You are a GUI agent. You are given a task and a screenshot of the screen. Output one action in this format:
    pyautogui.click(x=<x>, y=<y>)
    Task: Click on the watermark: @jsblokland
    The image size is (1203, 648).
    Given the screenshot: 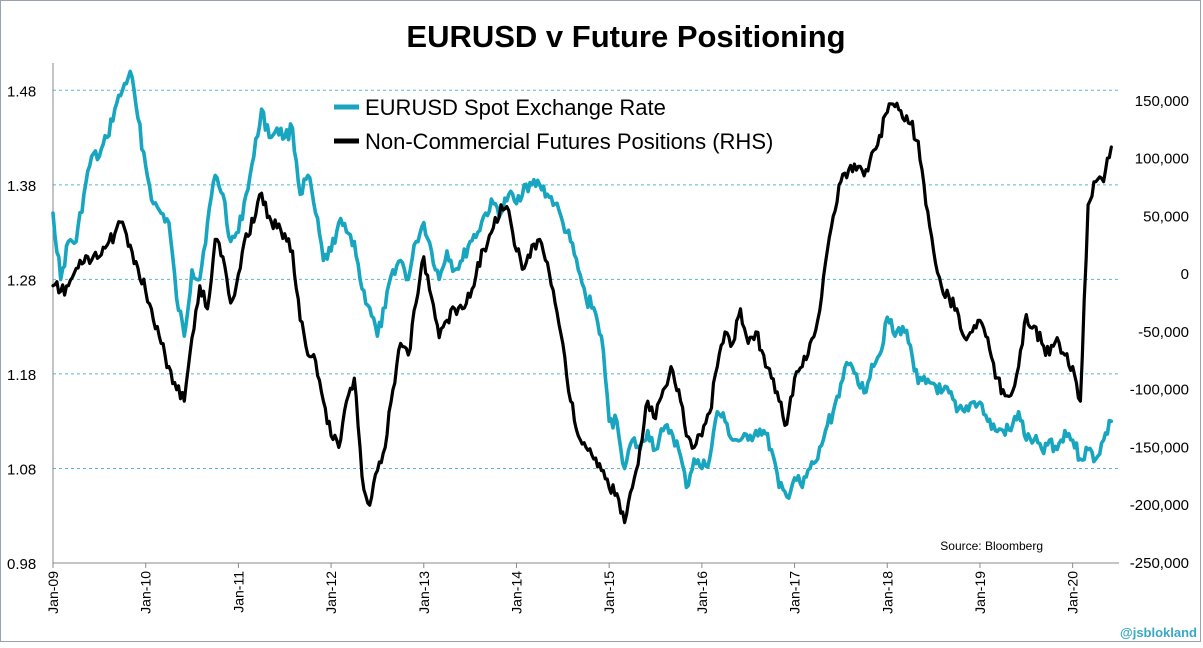 What is the action you would take?
    pyautogui.click(x=1158, y=632)
    